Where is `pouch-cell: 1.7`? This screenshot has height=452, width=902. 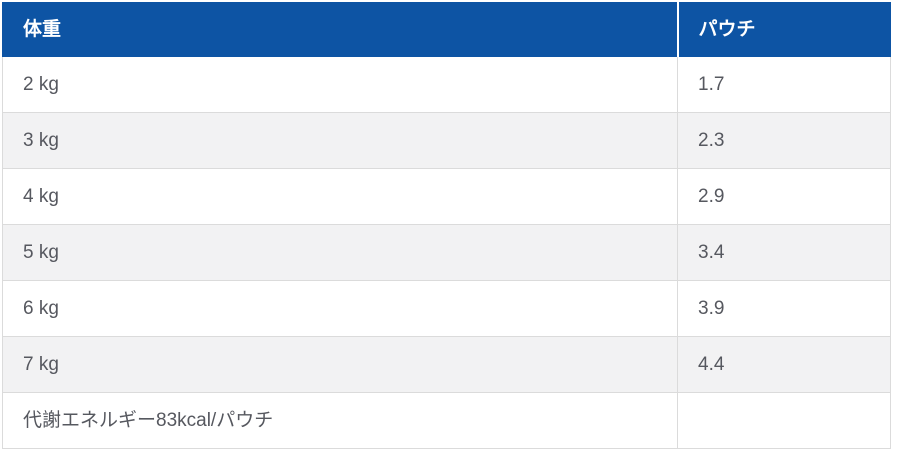 pouch-cell: 1.7 is located at coordinates (784, 84).